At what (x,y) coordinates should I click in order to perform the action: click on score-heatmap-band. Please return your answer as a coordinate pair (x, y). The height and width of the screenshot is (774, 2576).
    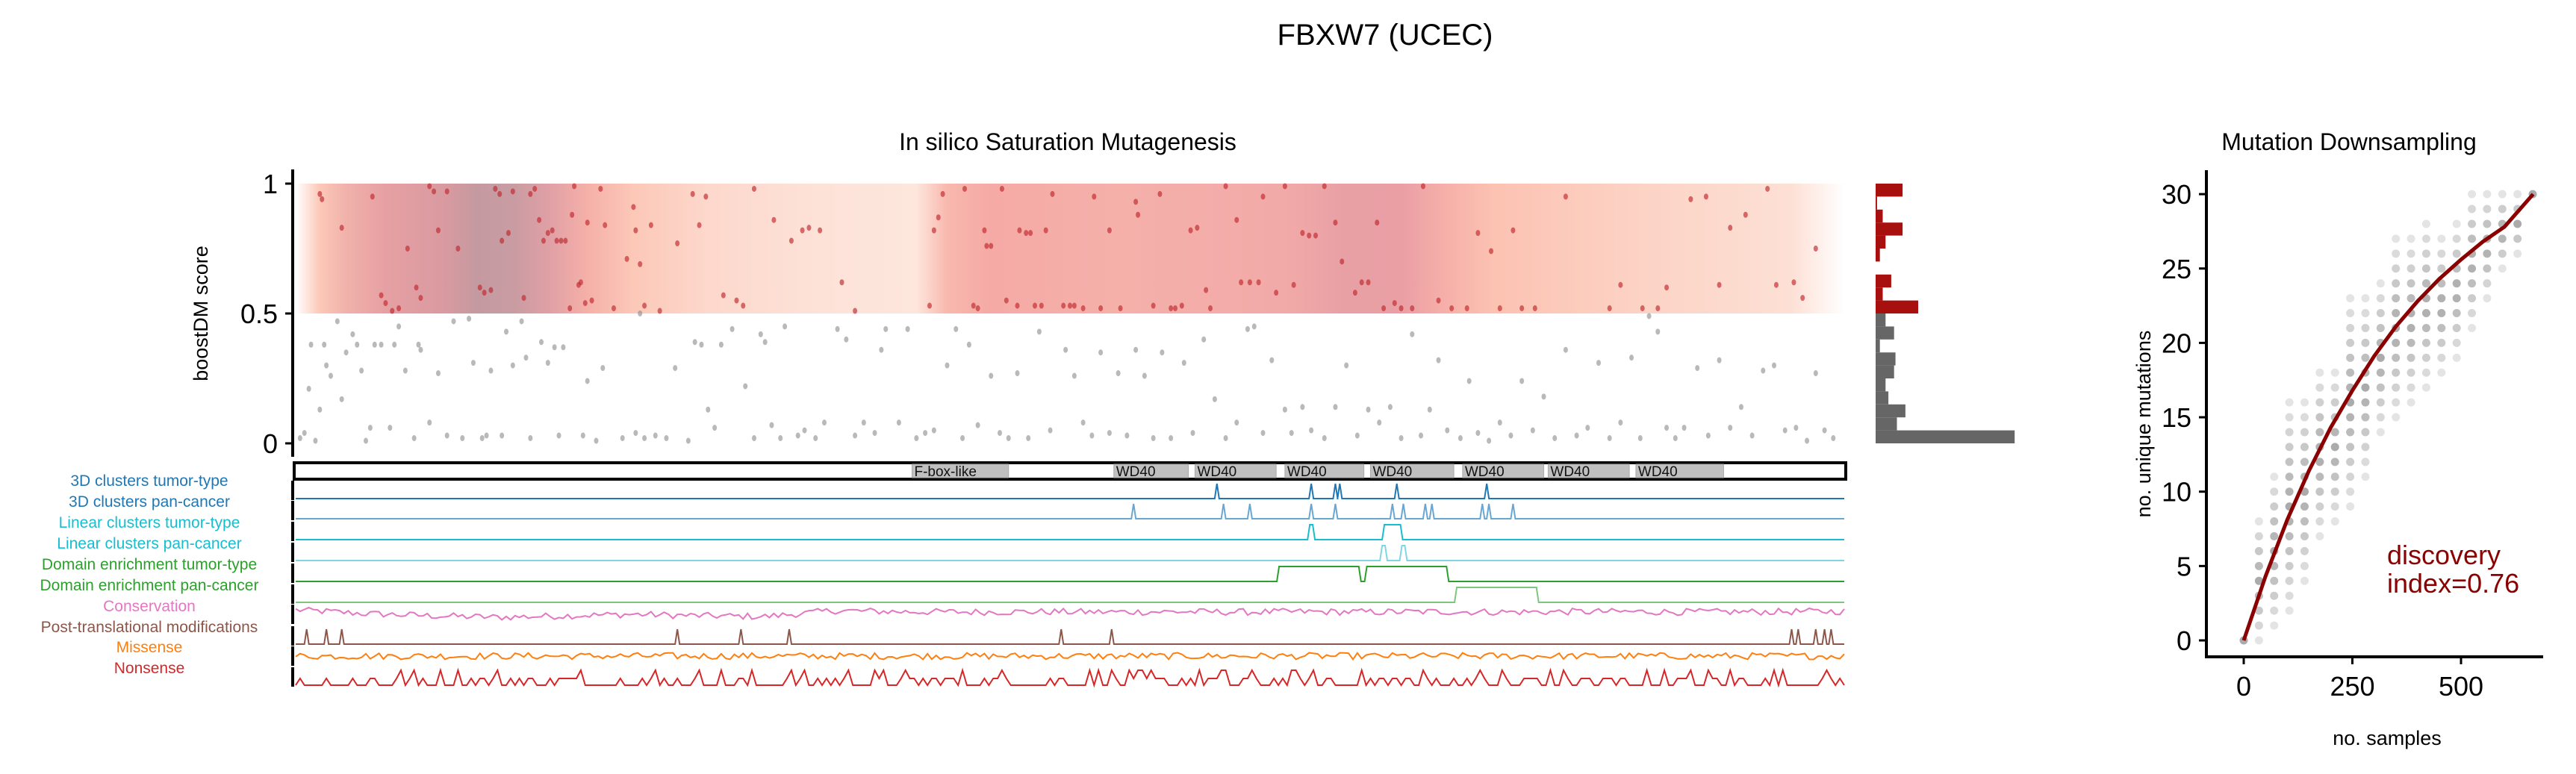
    Looking at the image, I should click on (1070, 248).